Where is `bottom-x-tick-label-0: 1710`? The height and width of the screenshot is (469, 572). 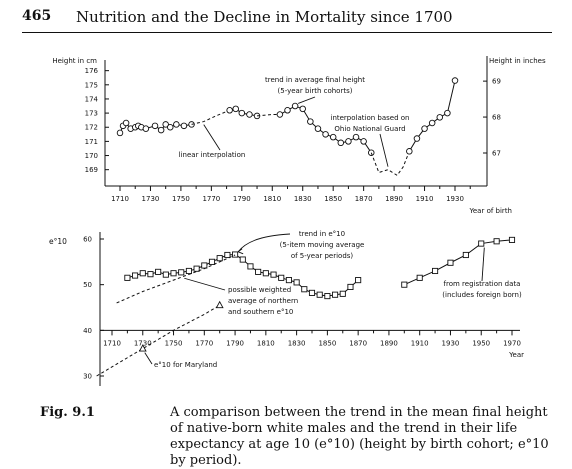
bottom-x-tick-label-0: 1710 is located at coordinates (112, 343).